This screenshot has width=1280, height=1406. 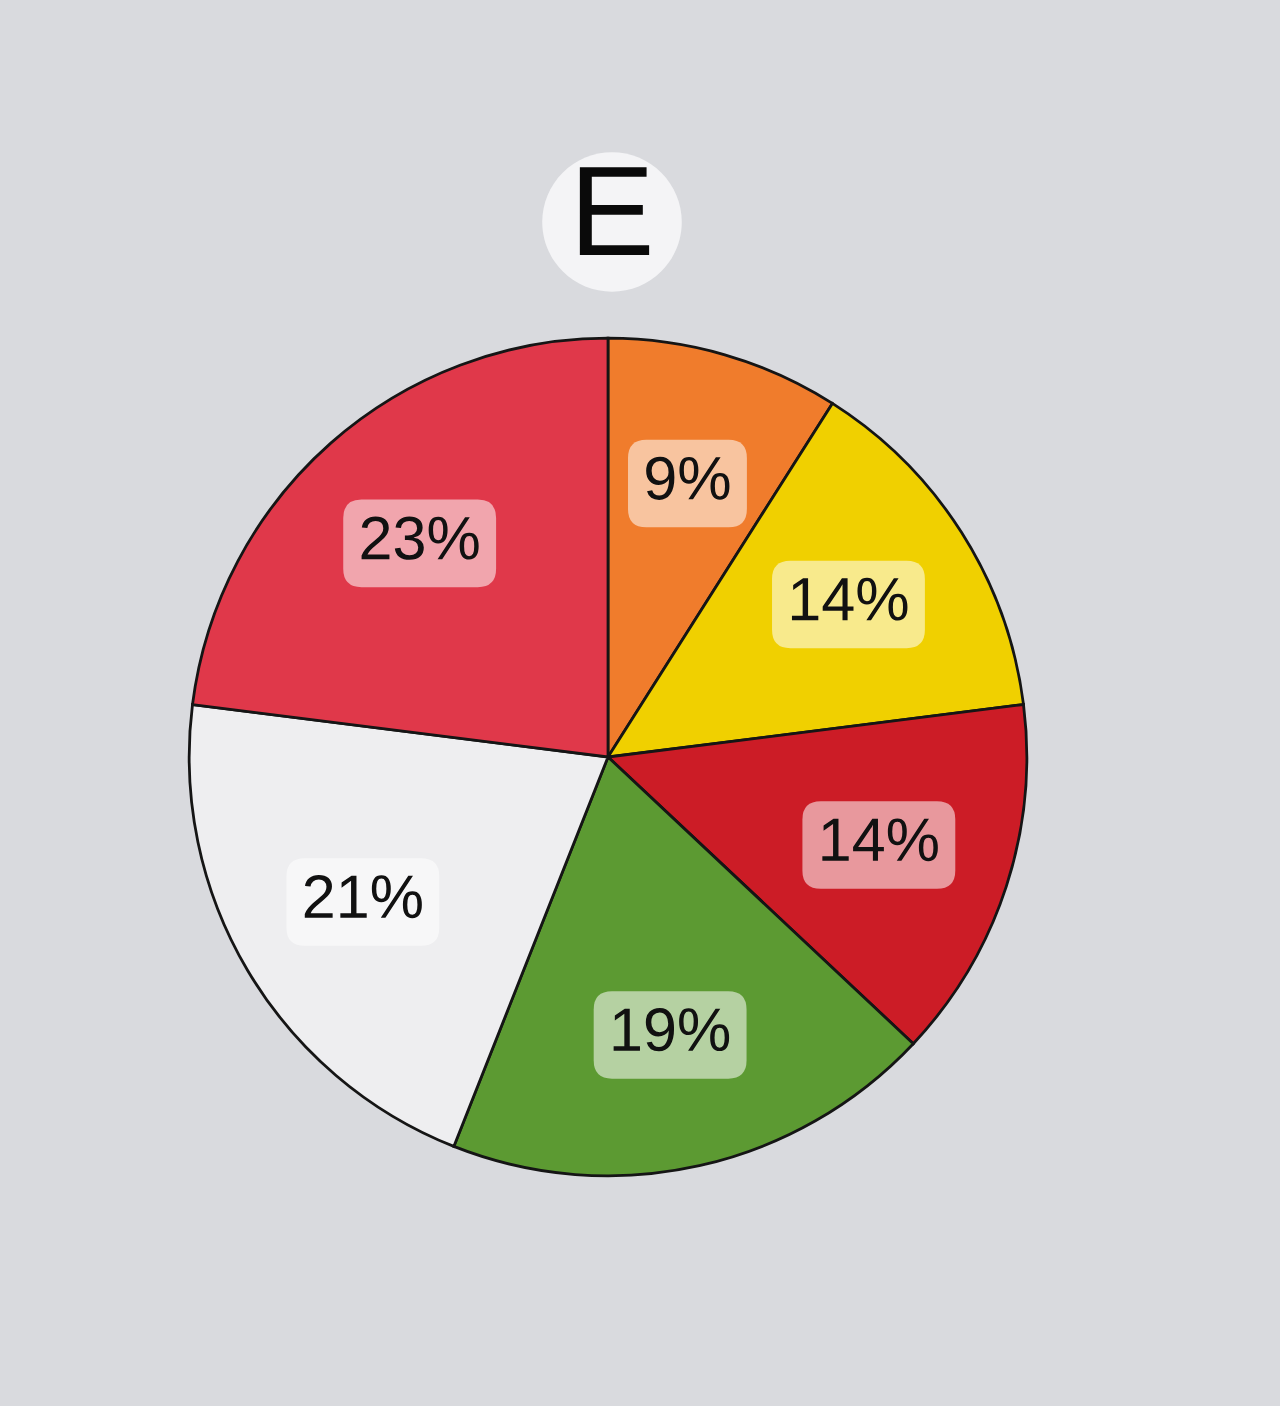 What do you see at coordinates (614, 211) in the screenshot?
I see `chart-title: E` at bounding box center [614, 211].